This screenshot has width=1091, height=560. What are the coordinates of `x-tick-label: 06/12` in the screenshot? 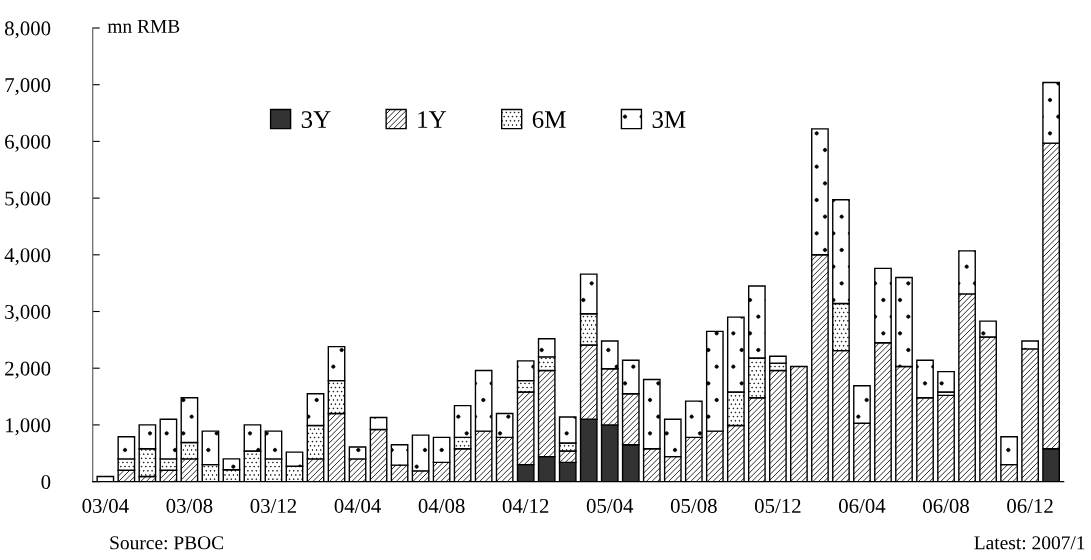 It's located at (1030, 505).